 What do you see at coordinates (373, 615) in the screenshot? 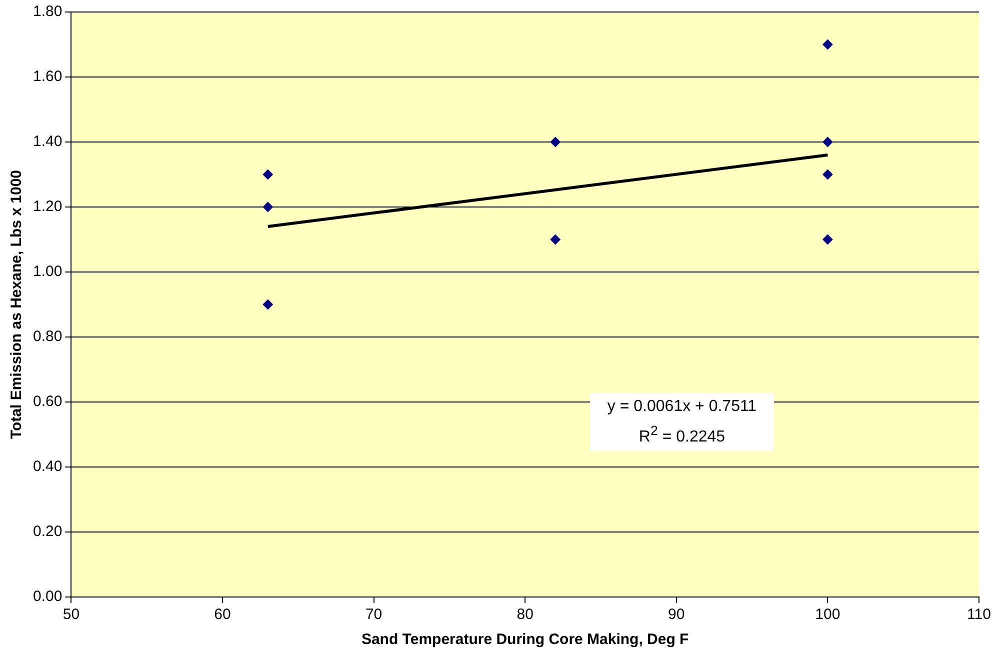
I see `x-tick-label: 70` at bounding box center [373, 615].